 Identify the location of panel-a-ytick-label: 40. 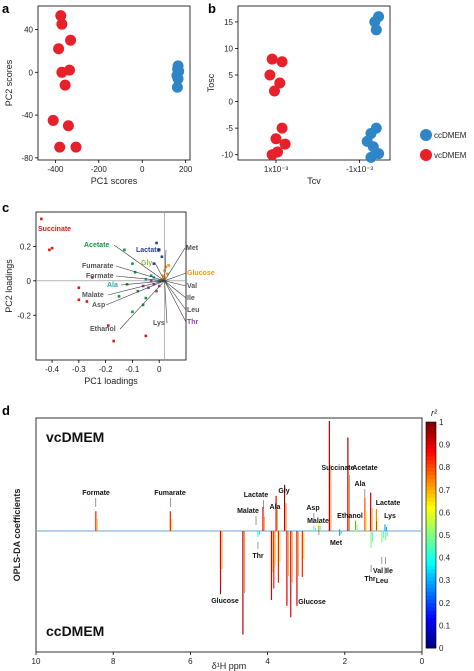
(28, 30).